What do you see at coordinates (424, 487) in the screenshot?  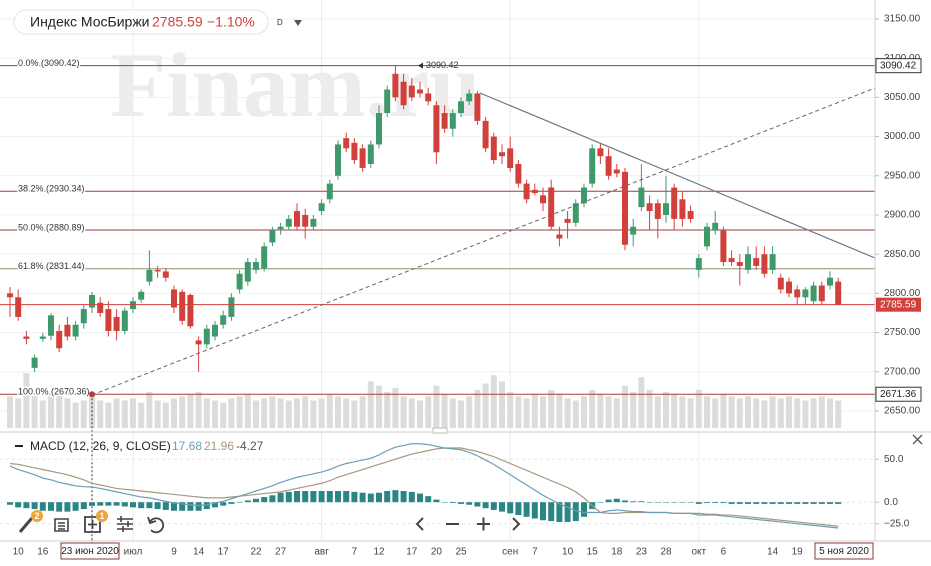 I see `signal-line` at bounding box center [424, 487].